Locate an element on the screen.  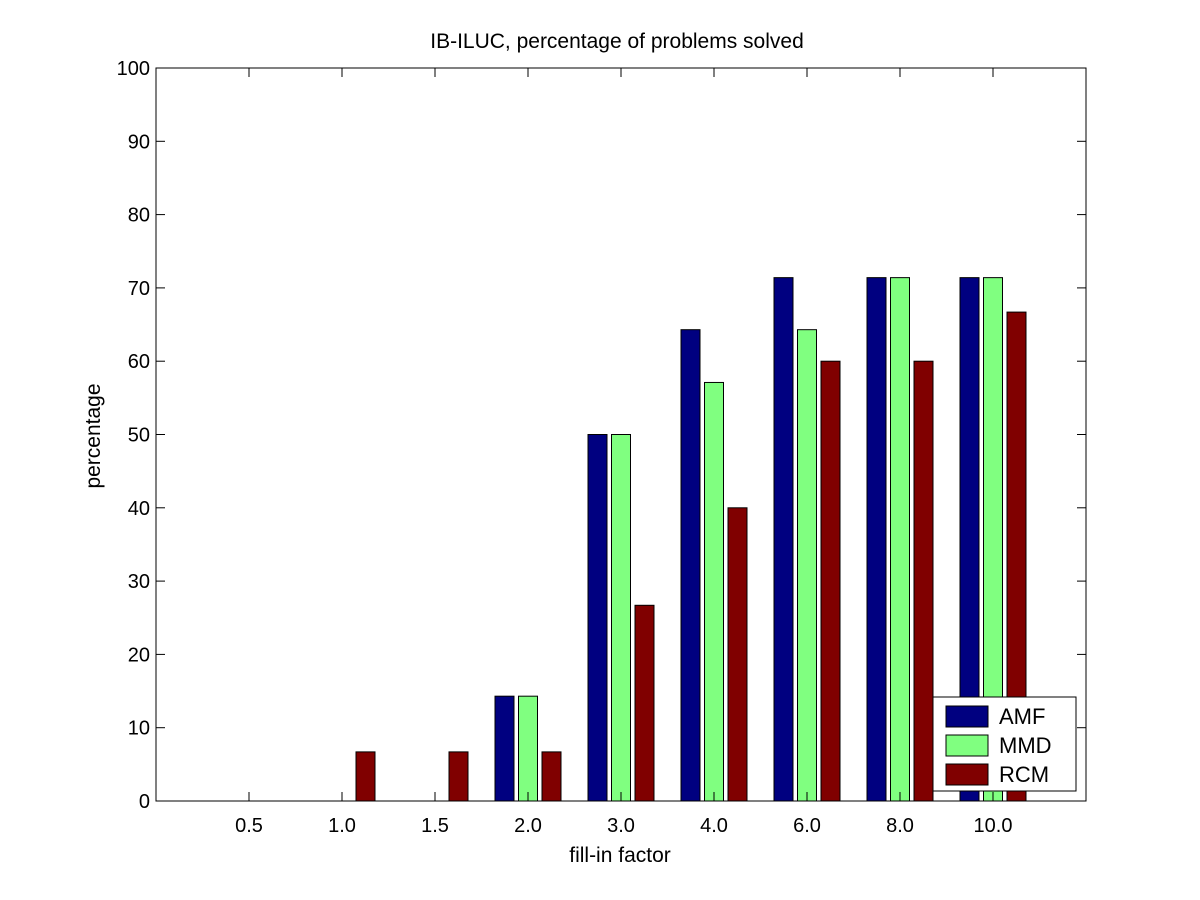
bar-amf-10.0 is located at coordinates (969, 539).